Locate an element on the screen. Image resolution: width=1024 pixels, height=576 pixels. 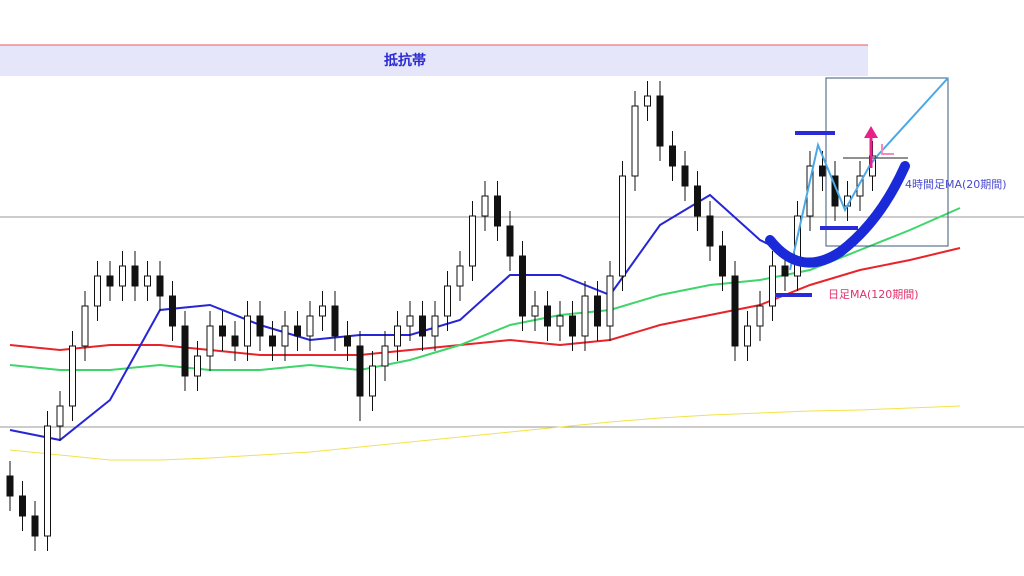
ma-line is located at coordinates (485, 433).